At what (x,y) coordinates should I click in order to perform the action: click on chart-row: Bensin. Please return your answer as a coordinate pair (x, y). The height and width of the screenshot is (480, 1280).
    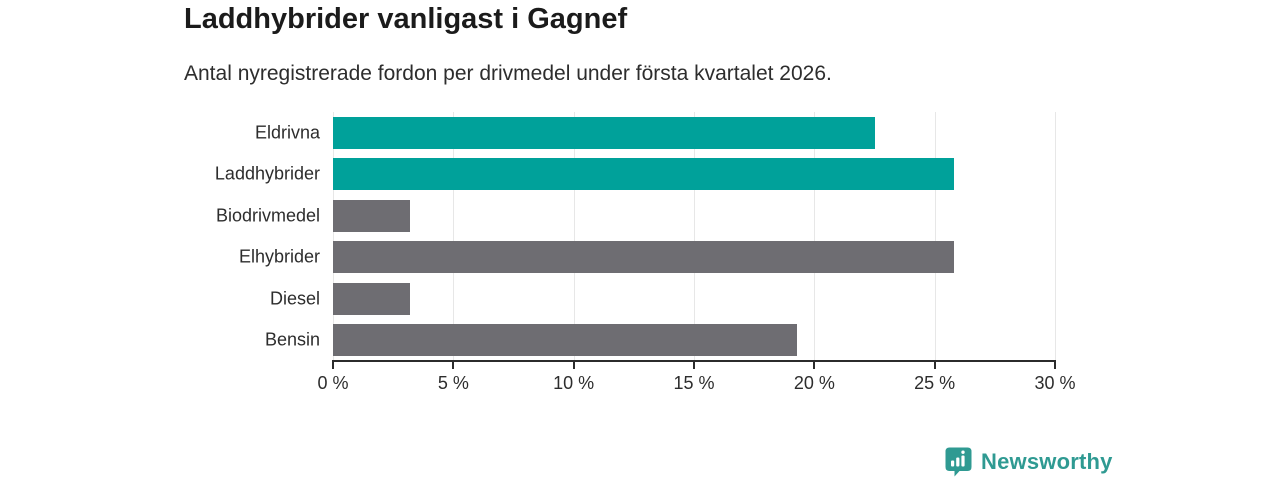
    Looking at the image, I should click on (660, 341).